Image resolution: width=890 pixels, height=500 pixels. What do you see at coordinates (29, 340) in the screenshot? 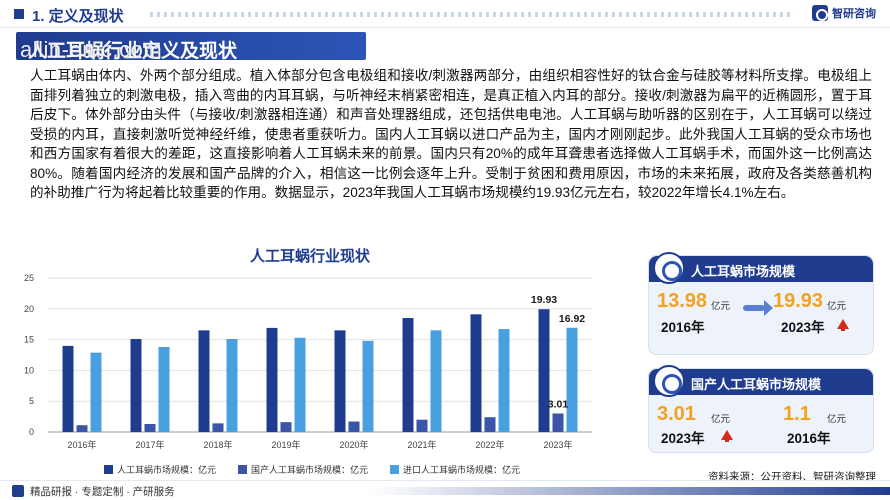
I see `y-tick-15: 15` at bounding box center [29, 340].